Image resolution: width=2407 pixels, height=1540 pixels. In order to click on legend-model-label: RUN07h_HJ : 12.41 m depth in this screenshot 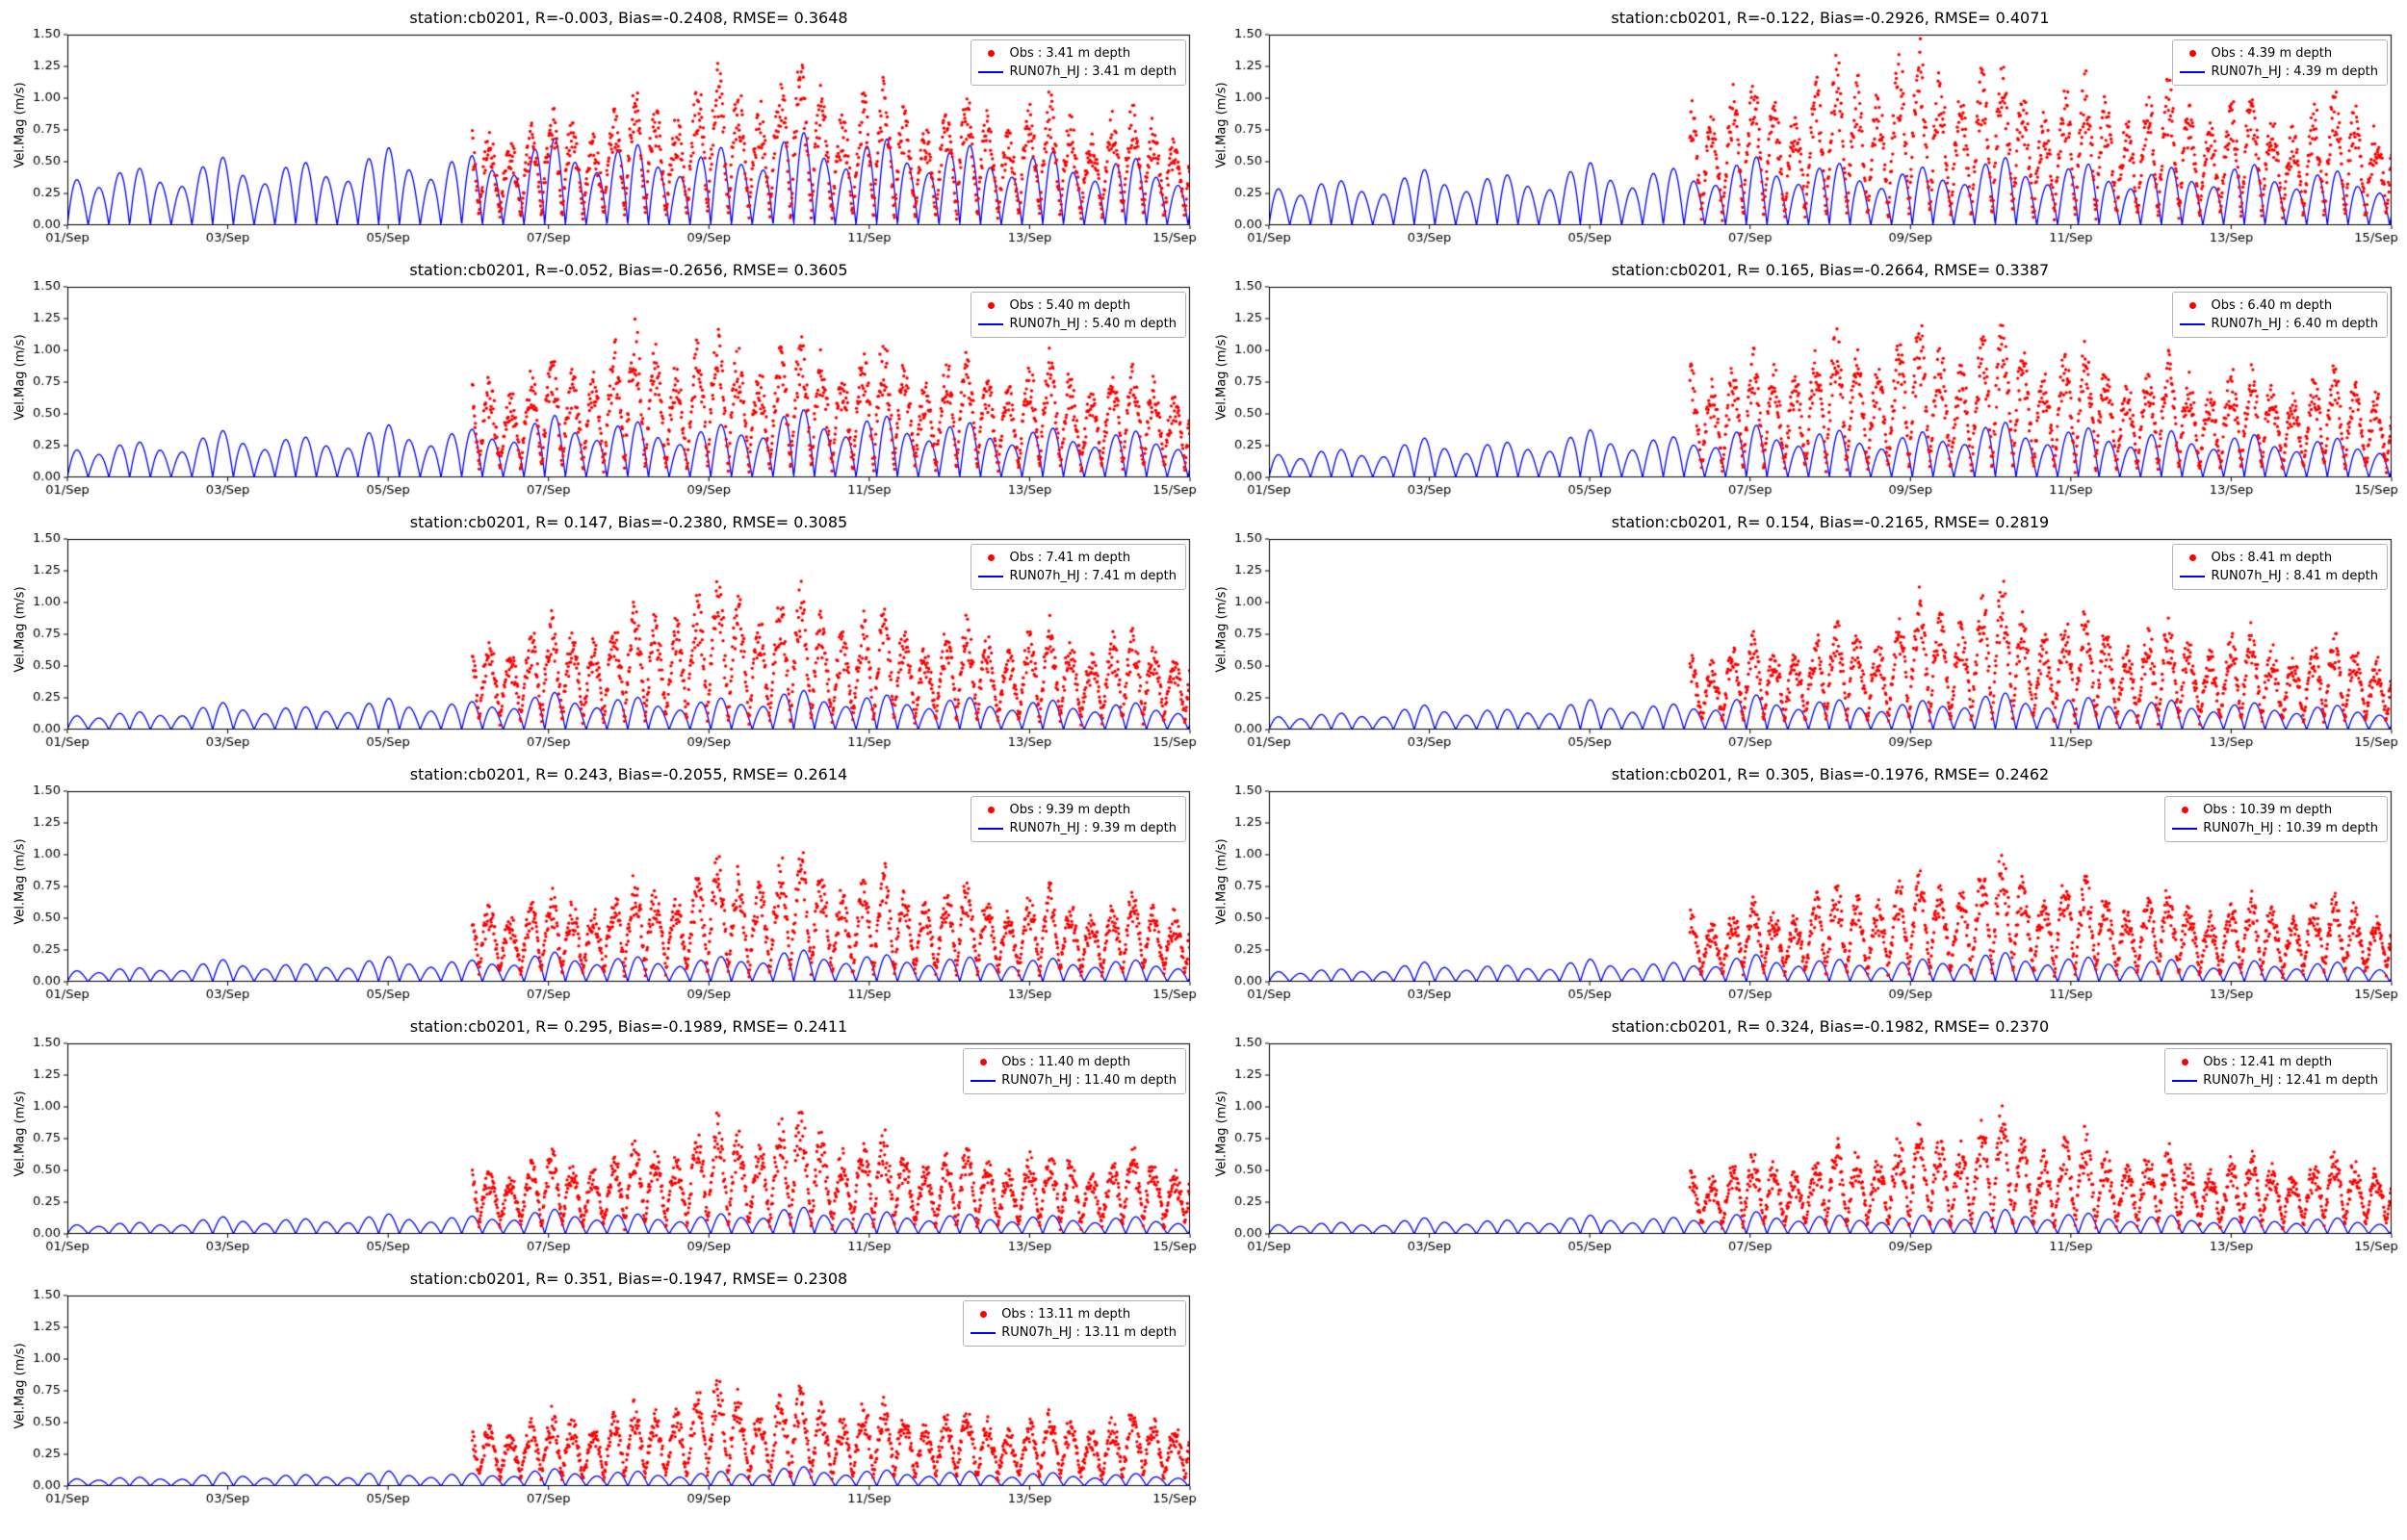, I will do `click(2290, 1080)`.